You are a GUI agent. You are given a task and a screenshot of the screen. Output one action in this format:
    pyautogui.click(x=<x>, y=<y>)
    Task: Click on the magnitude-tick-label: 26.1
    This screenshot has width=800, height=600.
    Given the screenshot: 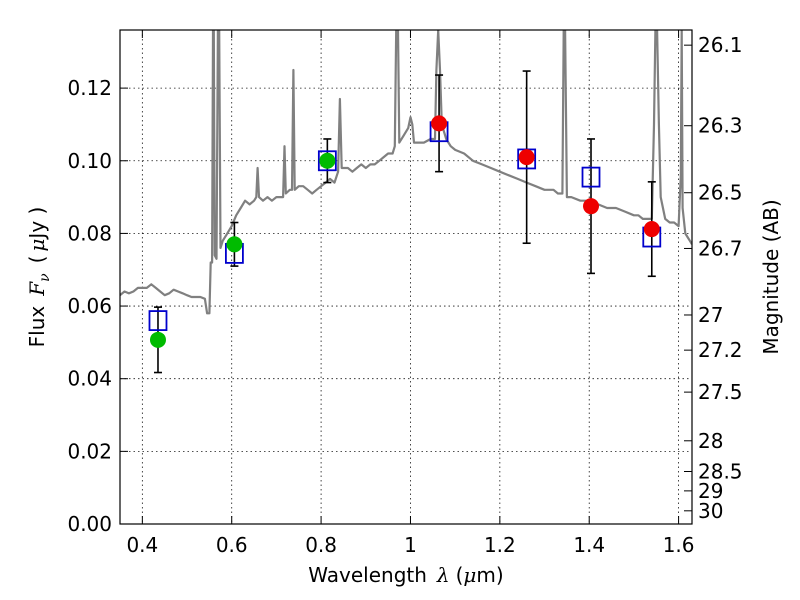 What is the action you would take?
    pyautogui.click(x=720, y=45)
    